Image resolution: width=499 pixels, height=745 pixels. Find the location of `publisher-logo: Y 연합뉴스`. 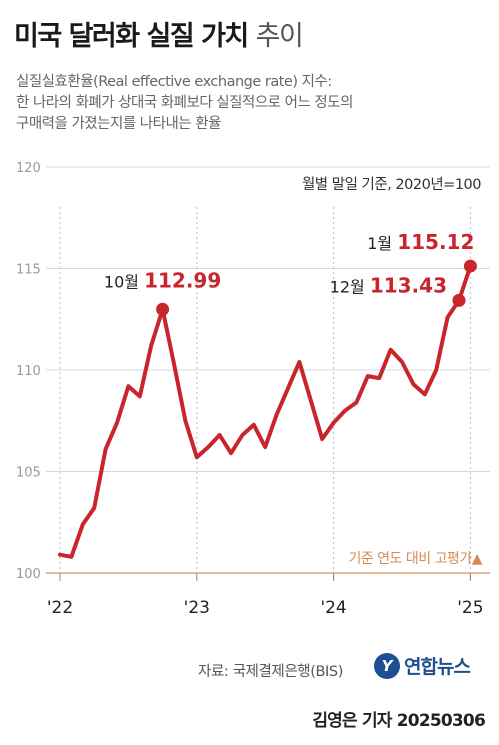

publisher-logo: Y 연합뉴스 is located at coordinates (422, 665).